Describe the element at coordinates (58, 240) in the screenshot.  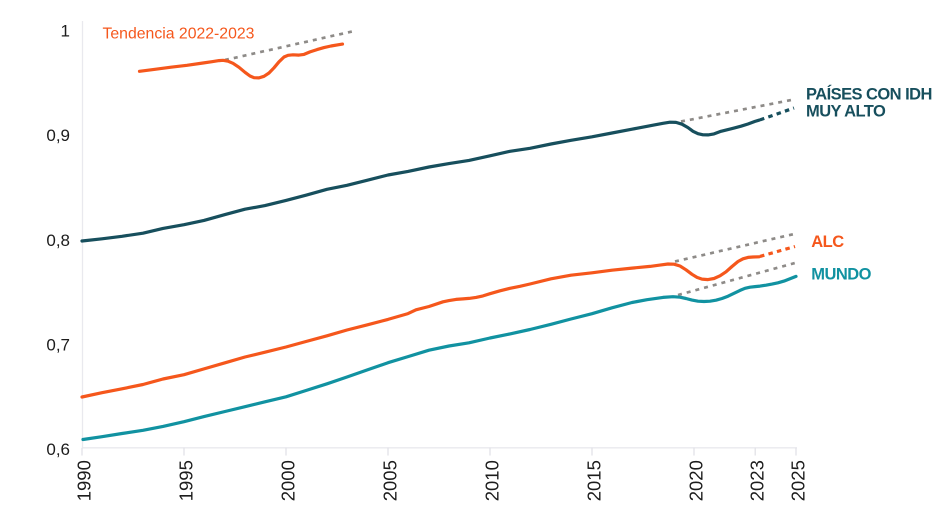
I see `svg-text: 0,8` at that location.